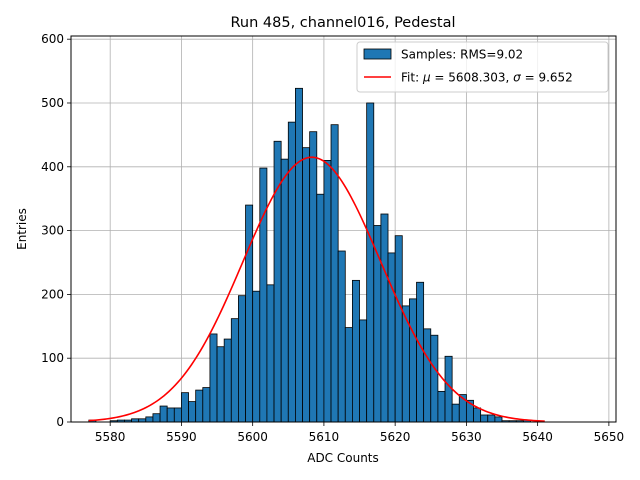  I want to click on legend-histogram-label: Samples: RMS=9.02, so click(462, 55).